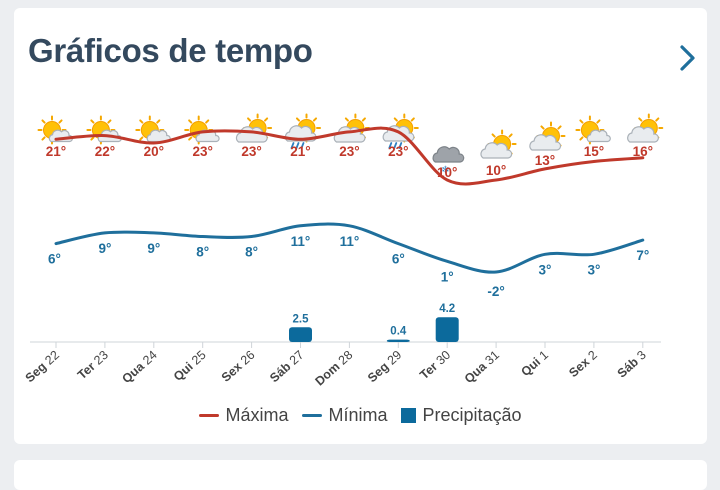 The height and width of the screenshot is (490, 720). Describe the element at coordinates (594, 151) in the screenshot. I see `max-temp-label: 15°` at that location.